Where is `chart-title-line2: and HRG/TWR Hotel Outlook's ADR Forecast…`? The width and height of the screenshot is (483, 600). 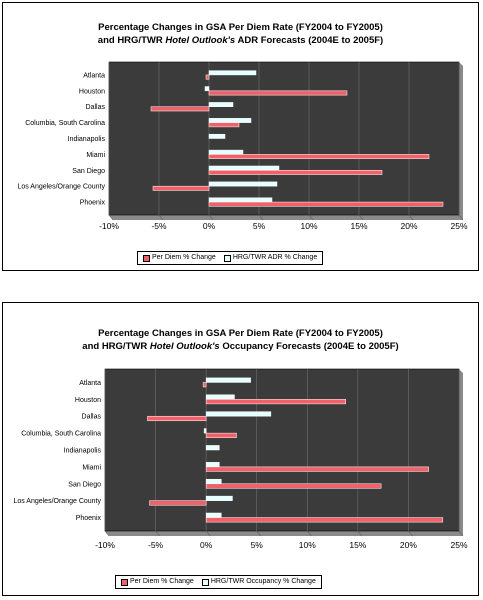
chart-title-line2: and HRG/TWR Hotel Outlook's ADR Forecast… is located at coordinates (240, 40).